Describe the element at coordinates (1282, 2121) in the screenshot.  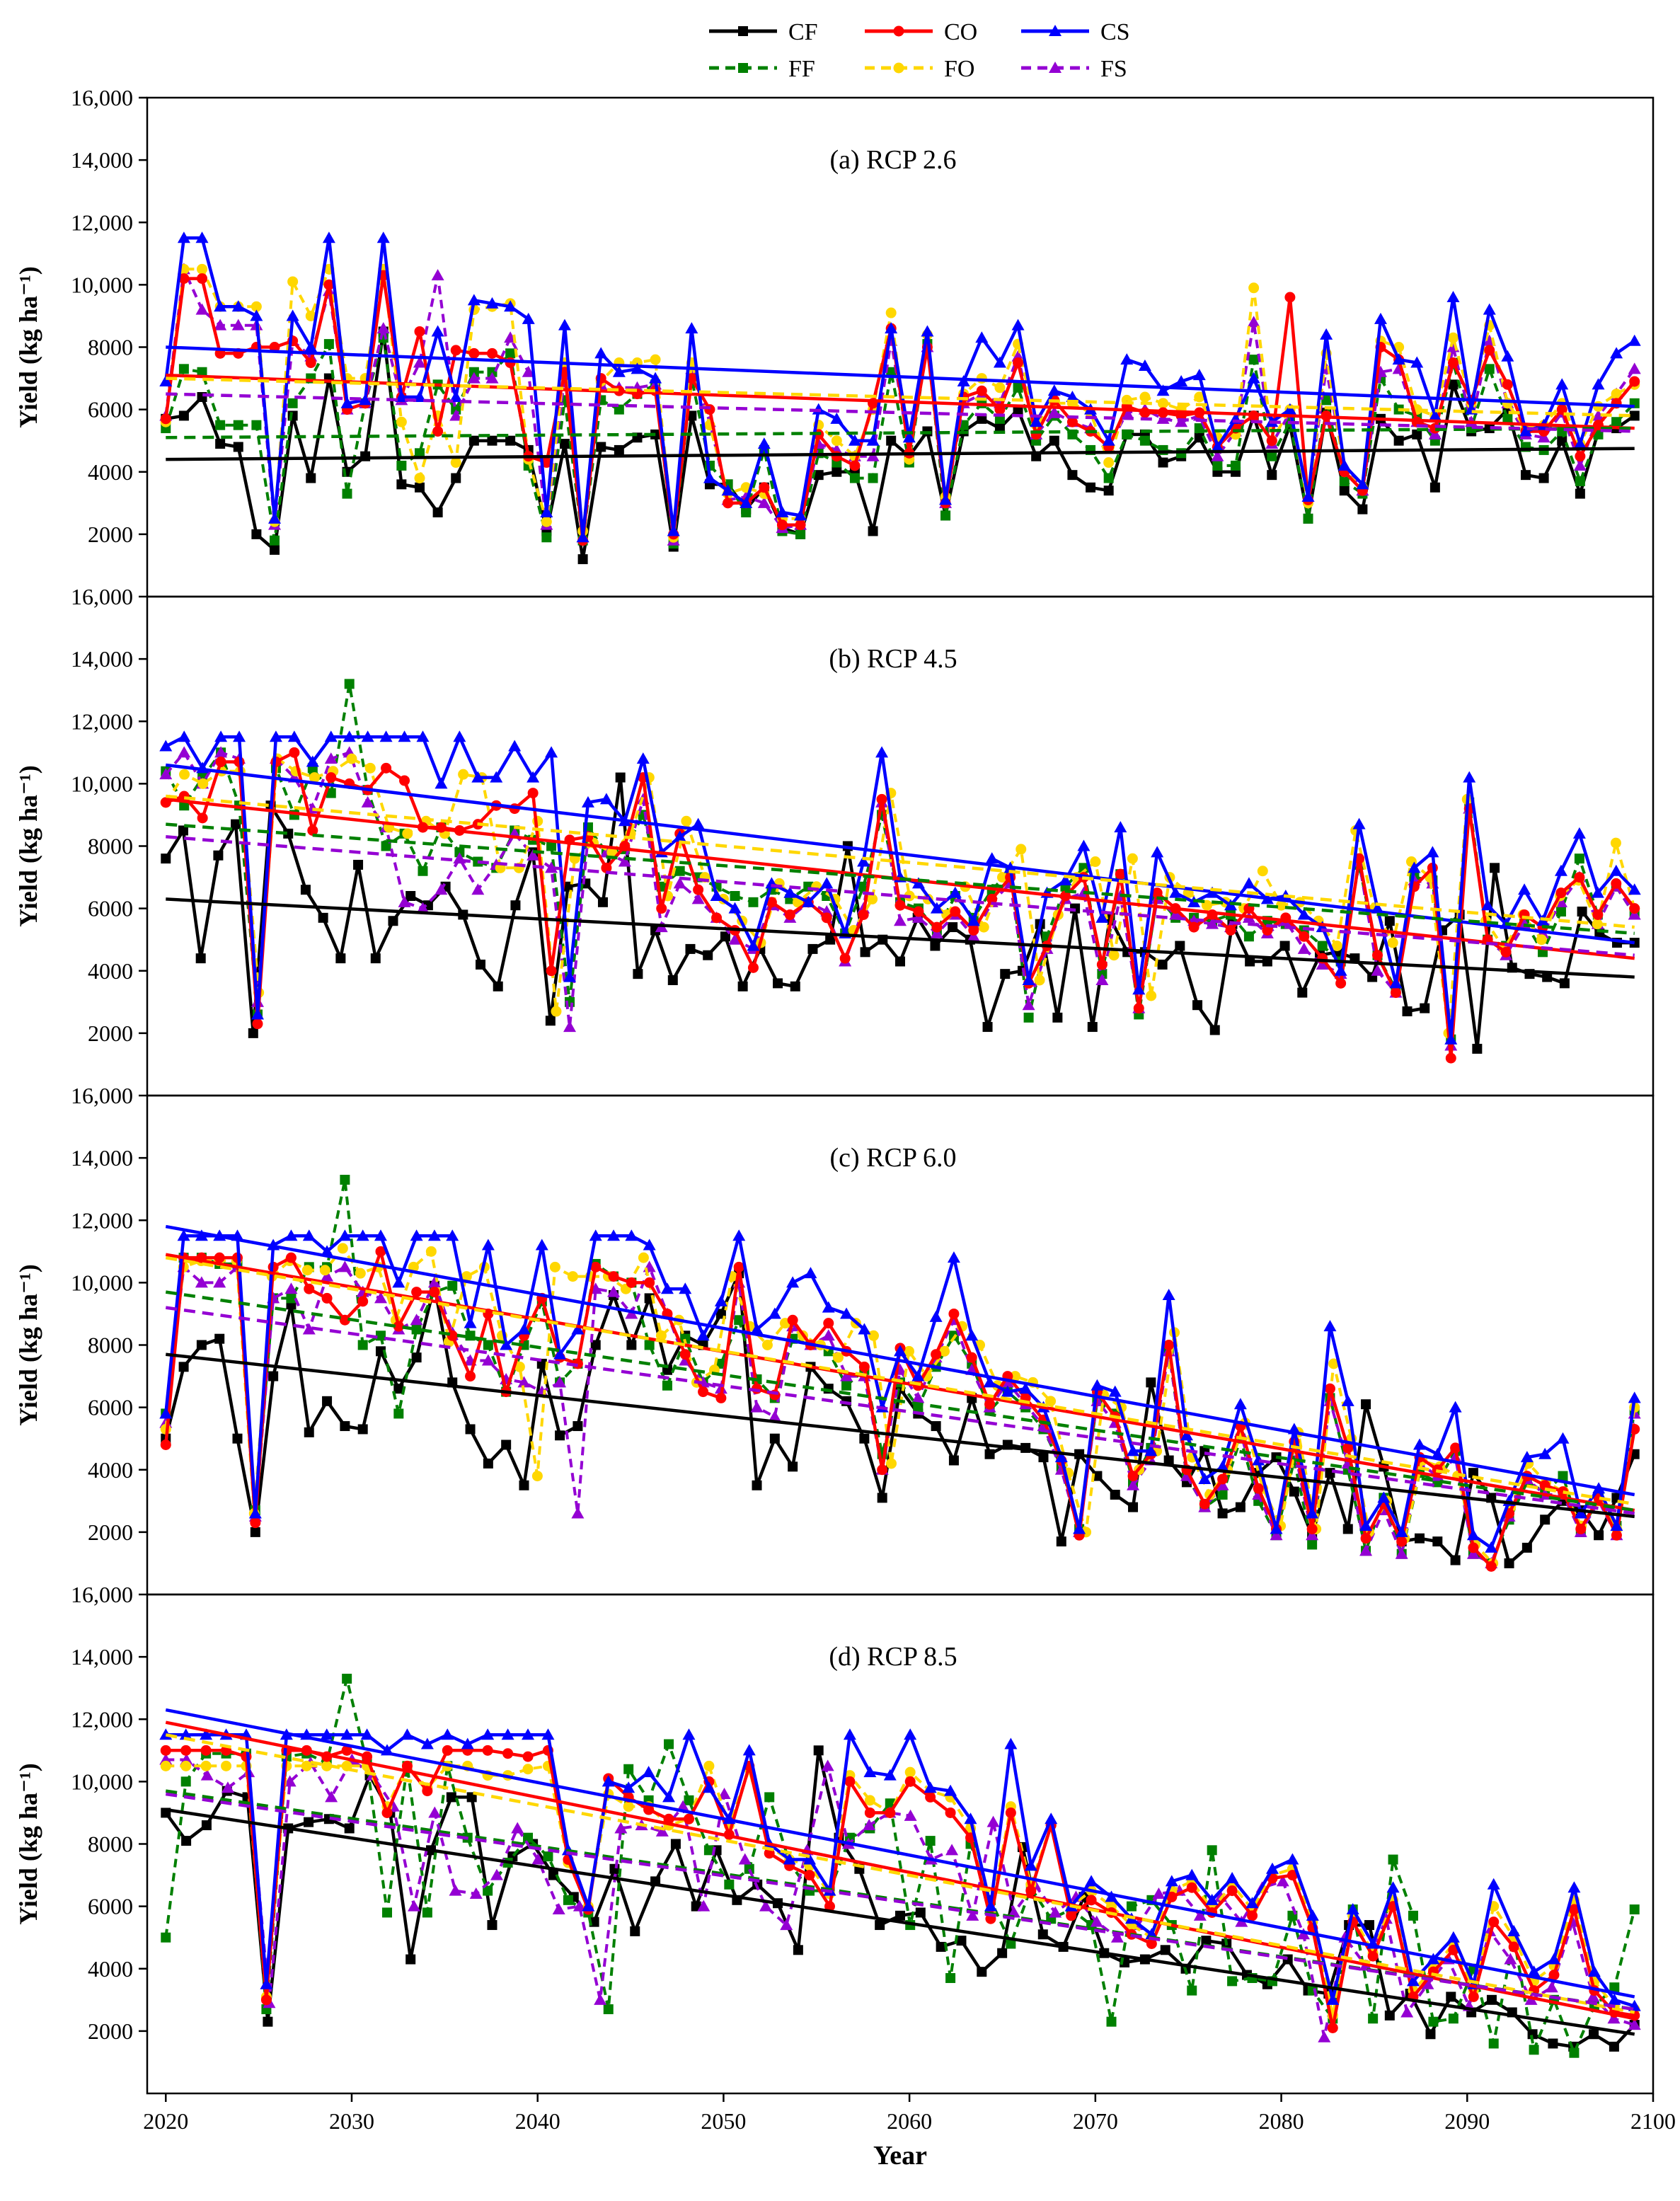
I see `x-tick-label: 2080` at that location.